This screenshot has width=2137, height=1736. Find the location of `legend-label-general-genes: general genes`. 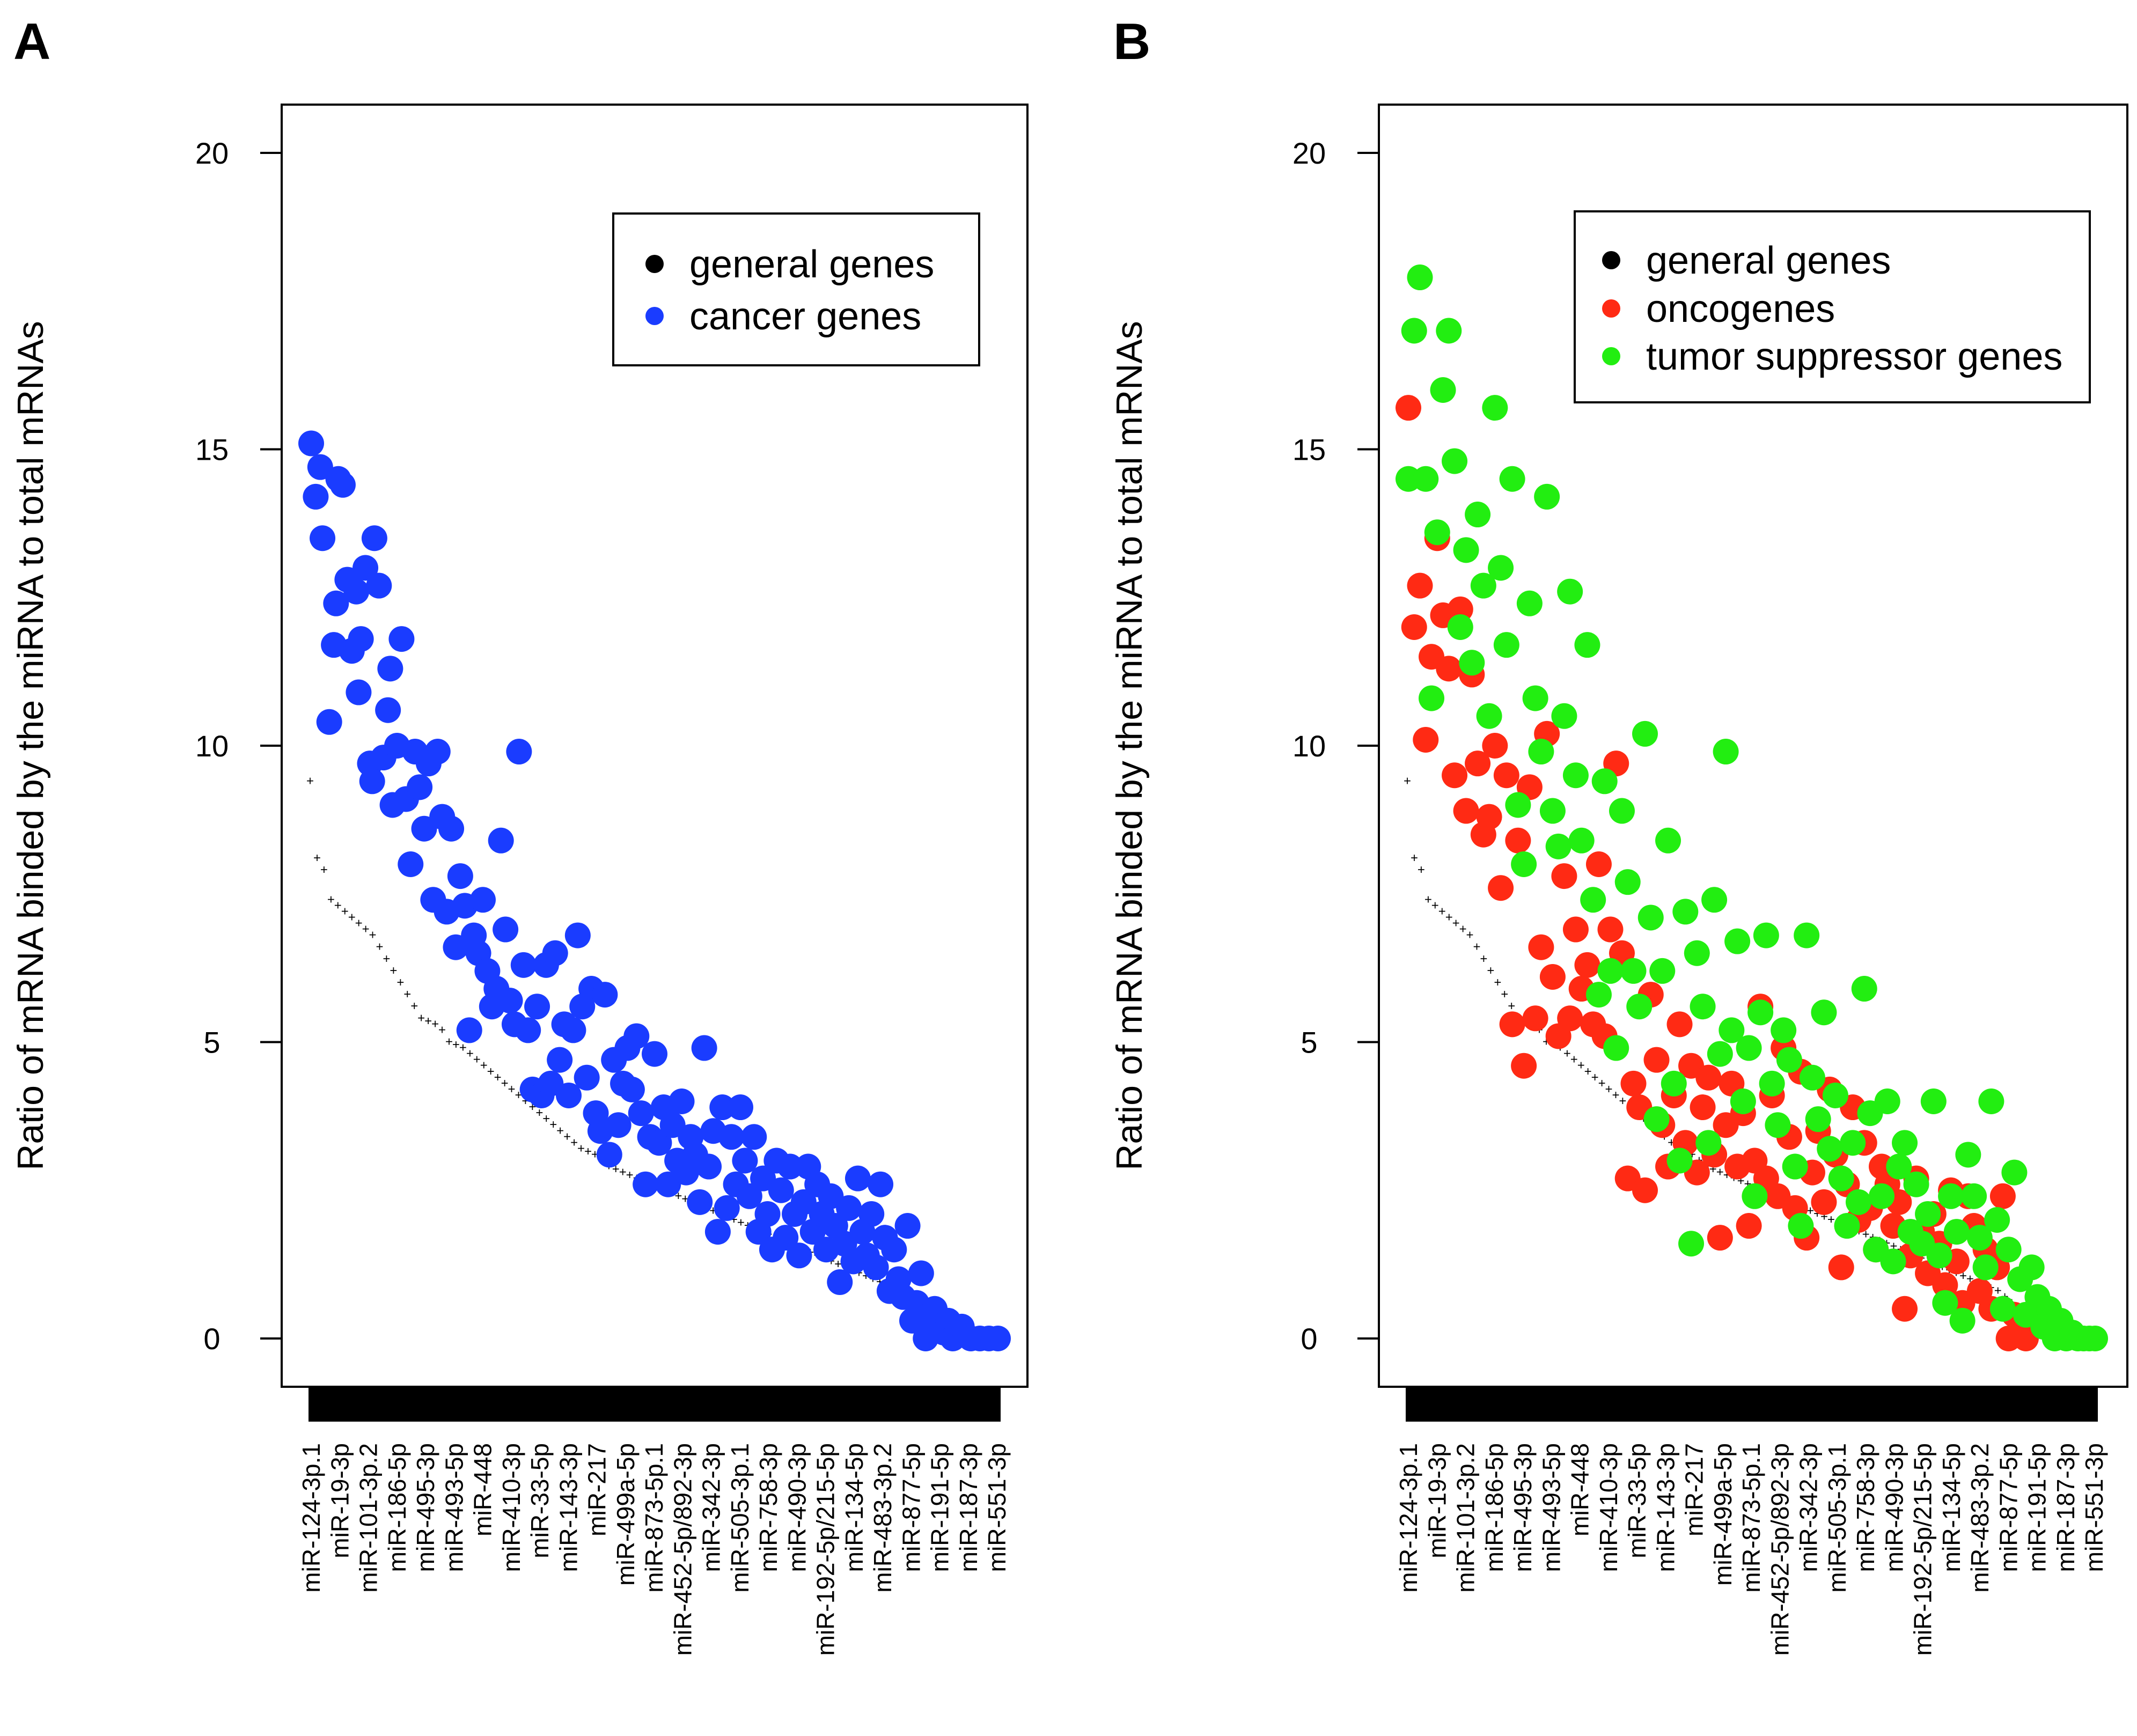

legend-label-general-genes: general genes is located at coordinates (811, 264).